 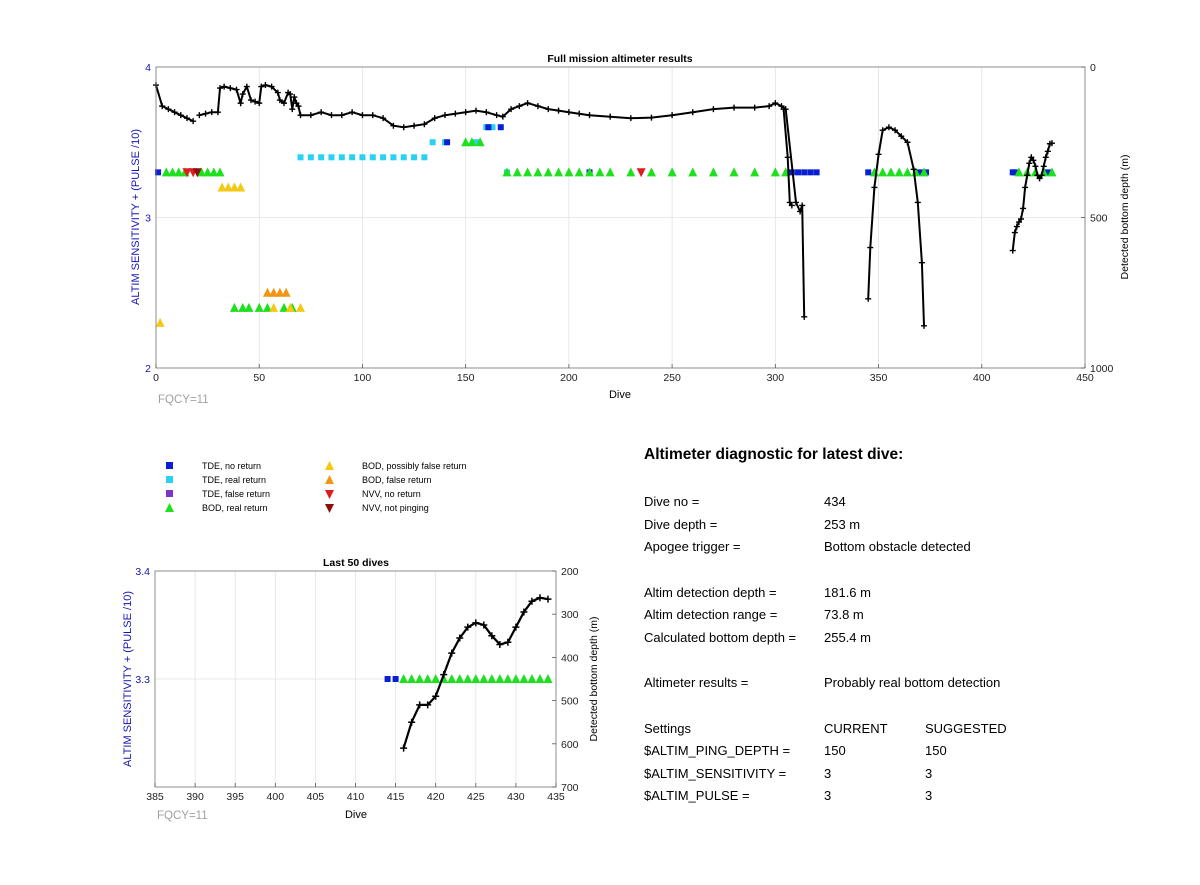 I want to click on x-tick-label: 425, so click(x=476, y=797).